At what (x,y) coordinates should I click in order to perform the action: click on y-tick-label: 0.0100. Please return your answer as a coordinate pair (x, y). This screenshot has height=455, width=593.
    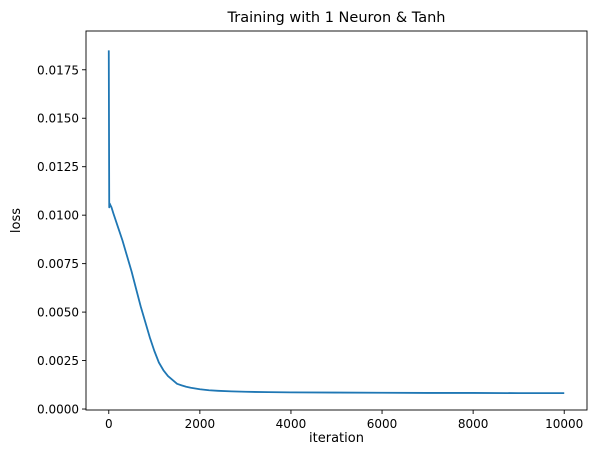
    Looking at the image, I should click on (58, 216).